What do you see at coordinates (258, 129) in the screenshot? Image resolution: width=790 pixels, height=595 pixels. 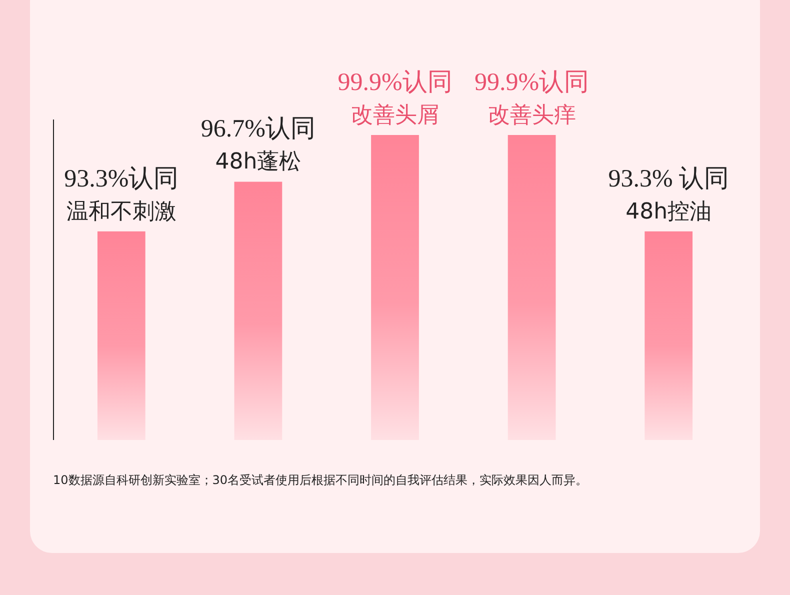 I see `data-label: 96.7%认同` at bounding box center [258, 129].